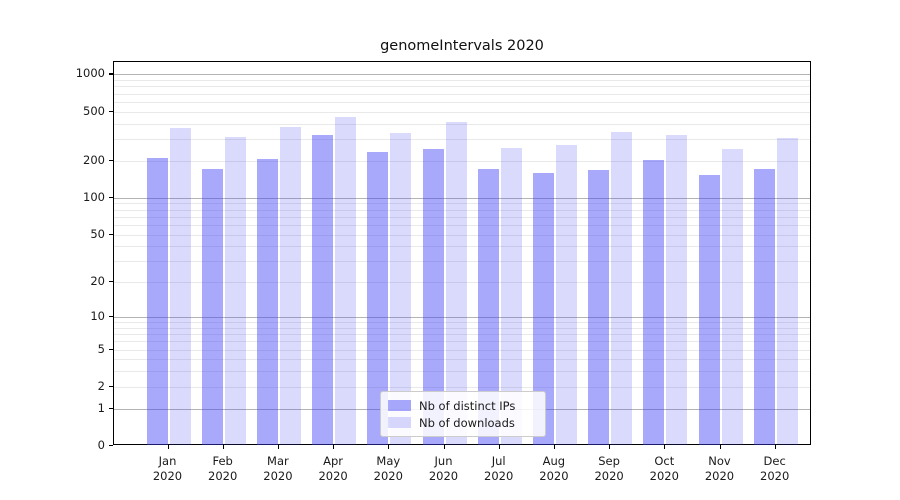  I want to click on y-tick-label: 0, so click(101, 445).